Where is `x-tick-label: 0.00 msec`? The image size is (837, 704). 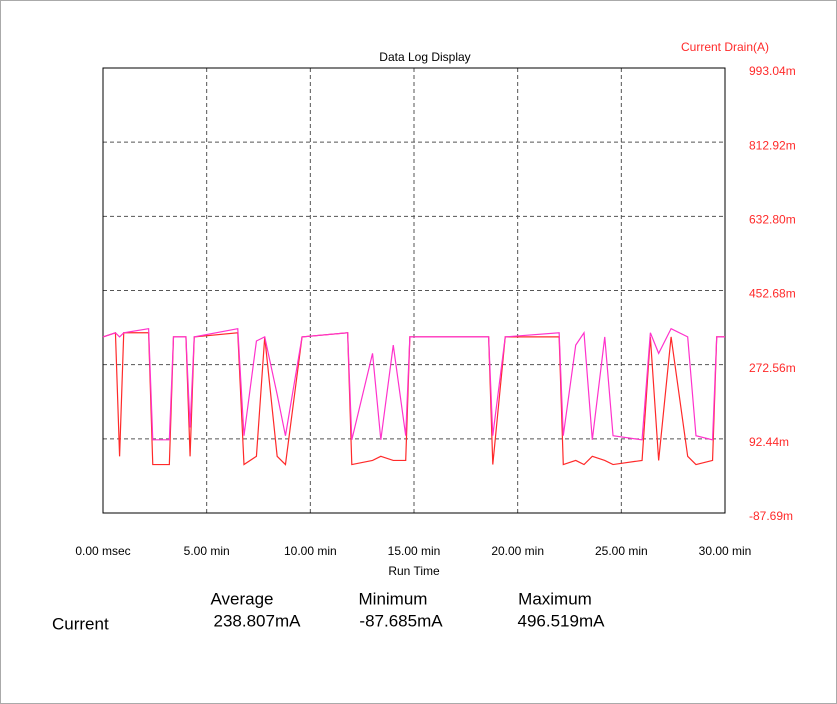 x-tick-label: 0.00 msec is located at coordinates (102, 551).